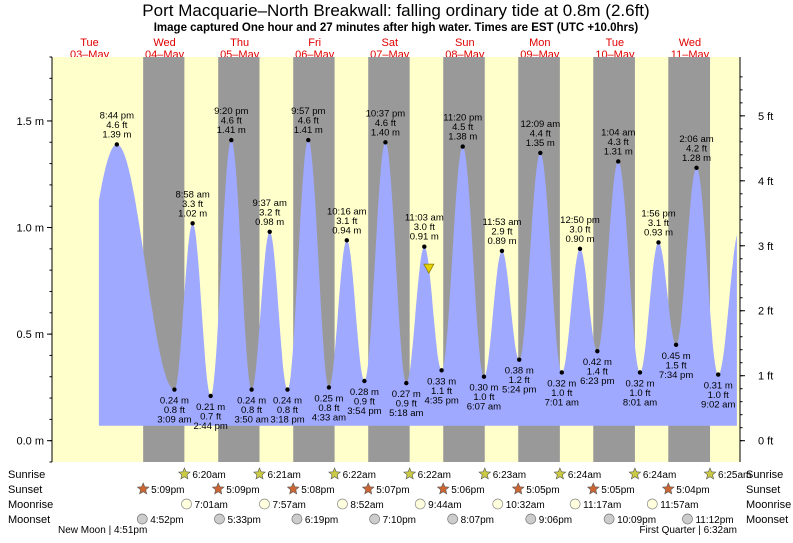 The image size is (793, 543). Describe the element at coordinates (714, 520) in the screenshot. I see `moonset-time-7: 11:12pm` at that location.